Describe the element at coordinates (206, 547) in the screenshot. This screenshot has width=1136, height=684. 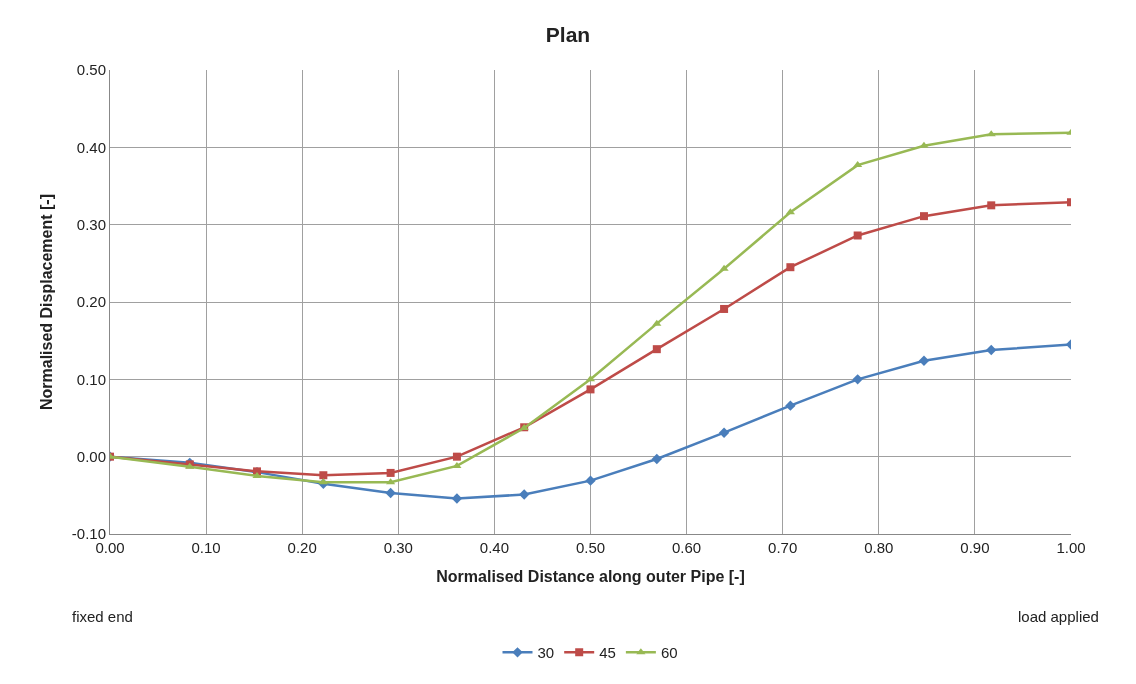
I see `x-tick-label: 0.10` at that location.